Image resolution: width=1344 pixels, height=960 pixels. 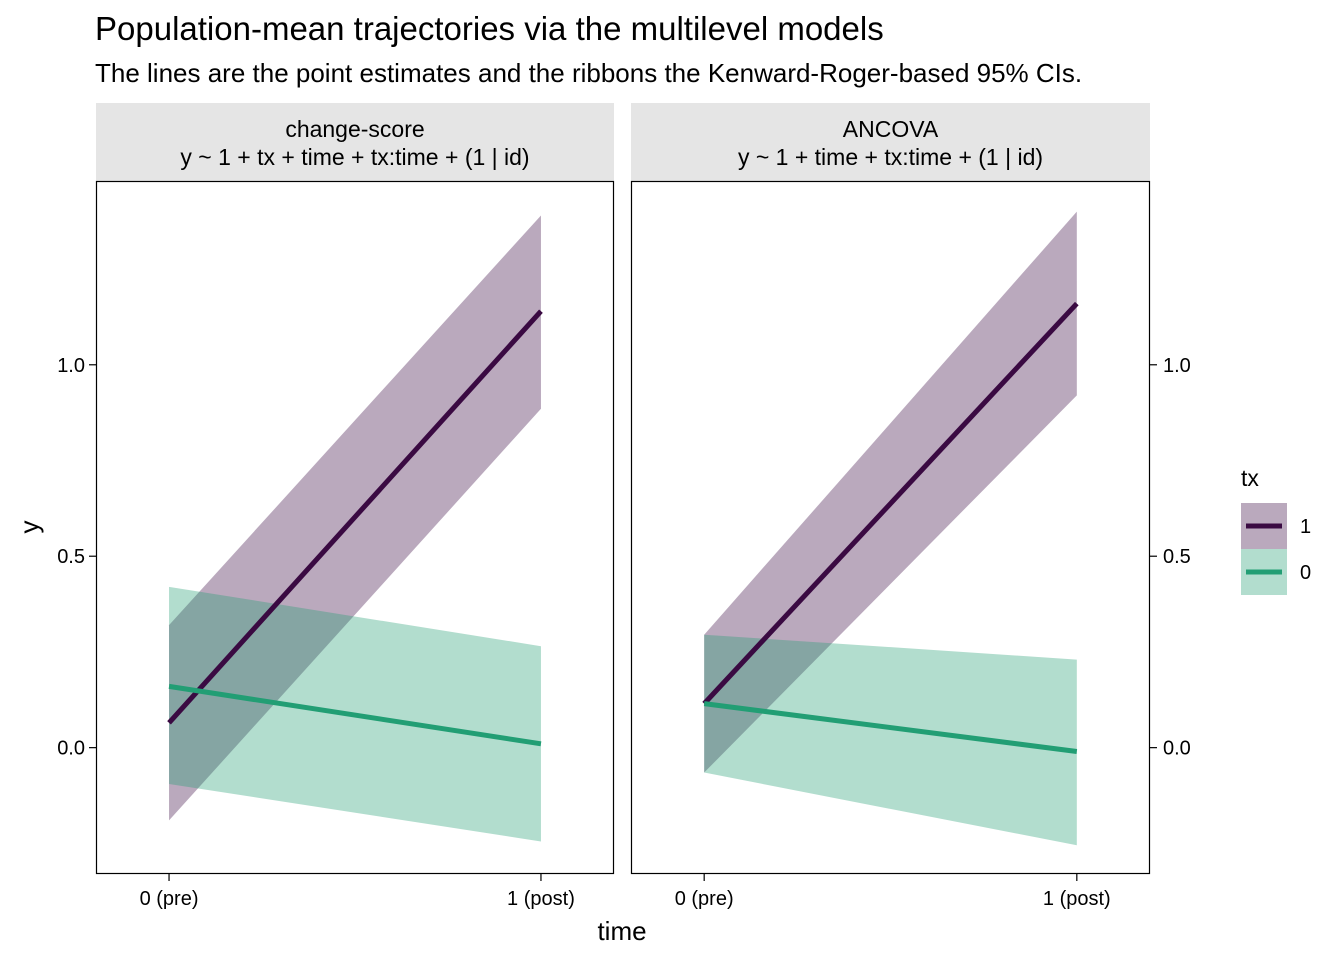 What do you see at coordinates (1305, 573) in the screenshot?
I see `legend-label-tx0: 0` at bounding box center [1305, 573].